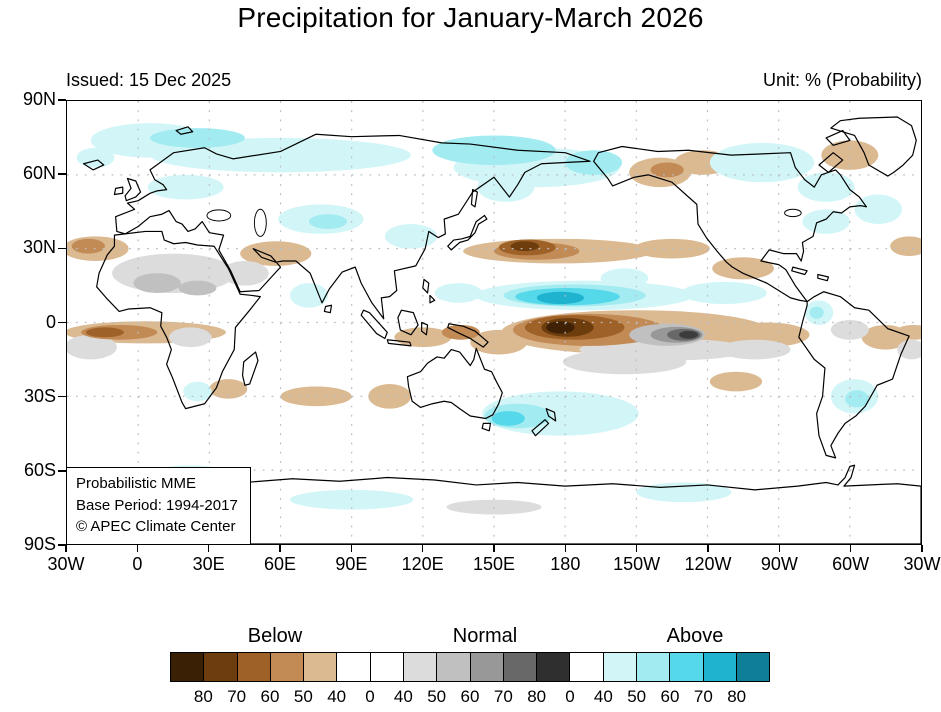  I want to click on x-axis-tick-label: 90W, so click(779, 564).